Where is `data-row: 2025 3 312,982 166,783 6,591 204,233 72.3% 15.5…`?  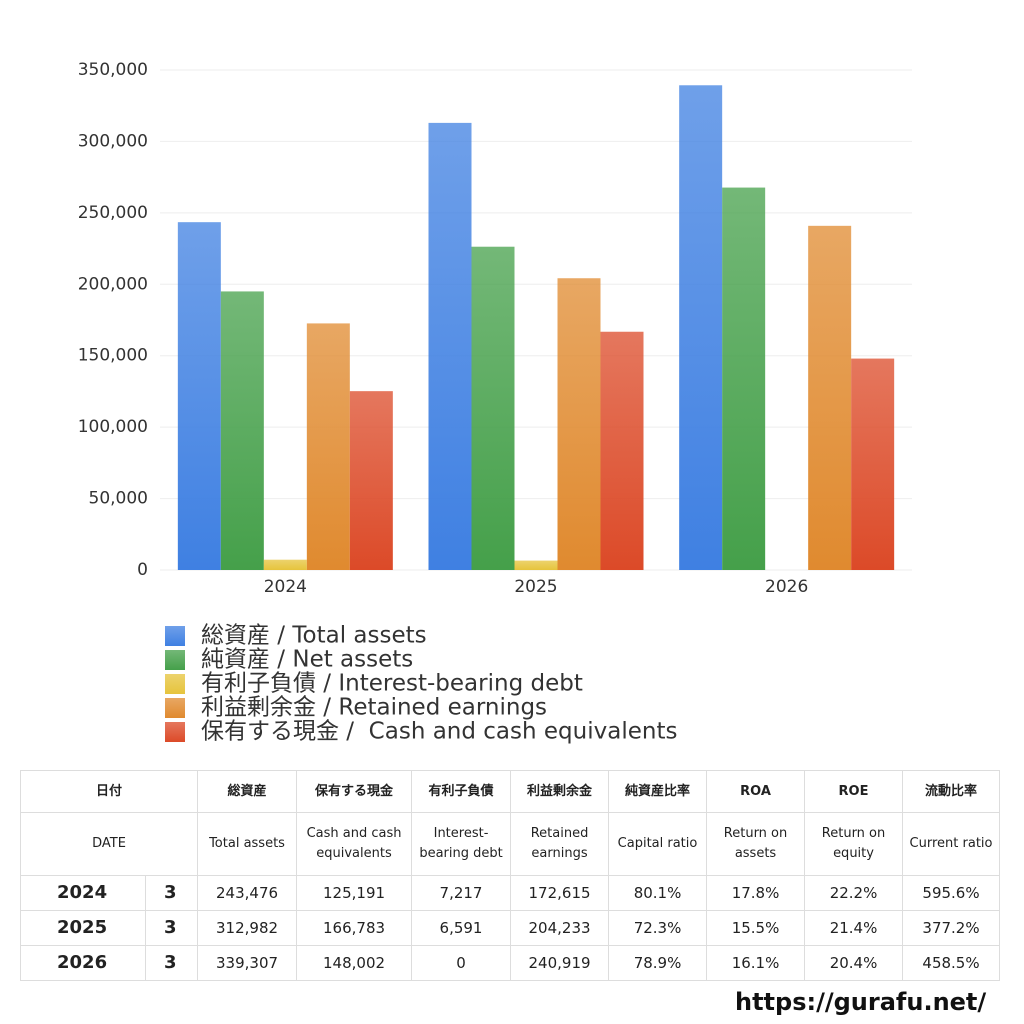
data-row: 2025 3 312,982 166,783 6,591 204,233 72.3% 15.5… is located at coordinates (510, 928).